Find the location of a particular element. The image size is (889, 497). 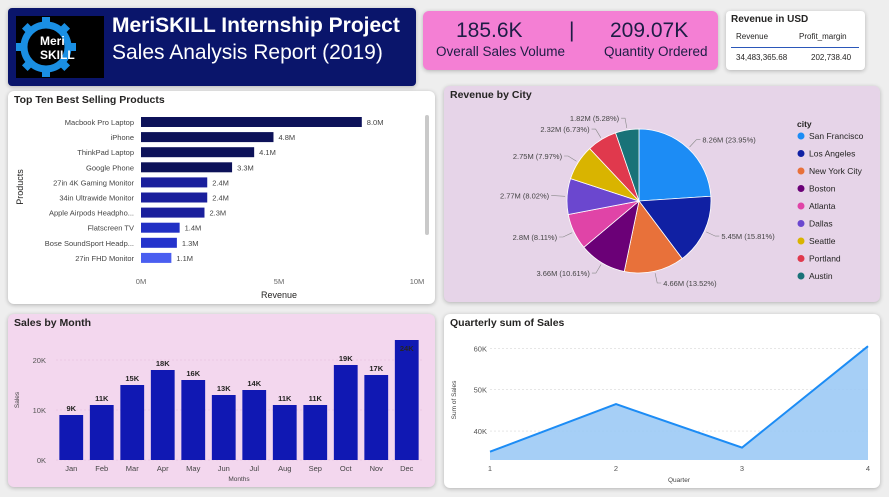

month-bar-value-label: 16K is located at coordinates (193, 373).